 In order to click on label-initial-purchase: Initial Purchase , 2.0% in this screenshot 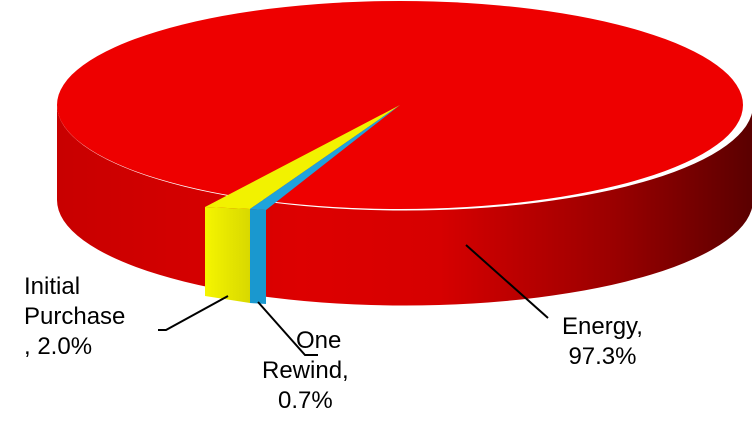, I will do `click(74, 317)`.